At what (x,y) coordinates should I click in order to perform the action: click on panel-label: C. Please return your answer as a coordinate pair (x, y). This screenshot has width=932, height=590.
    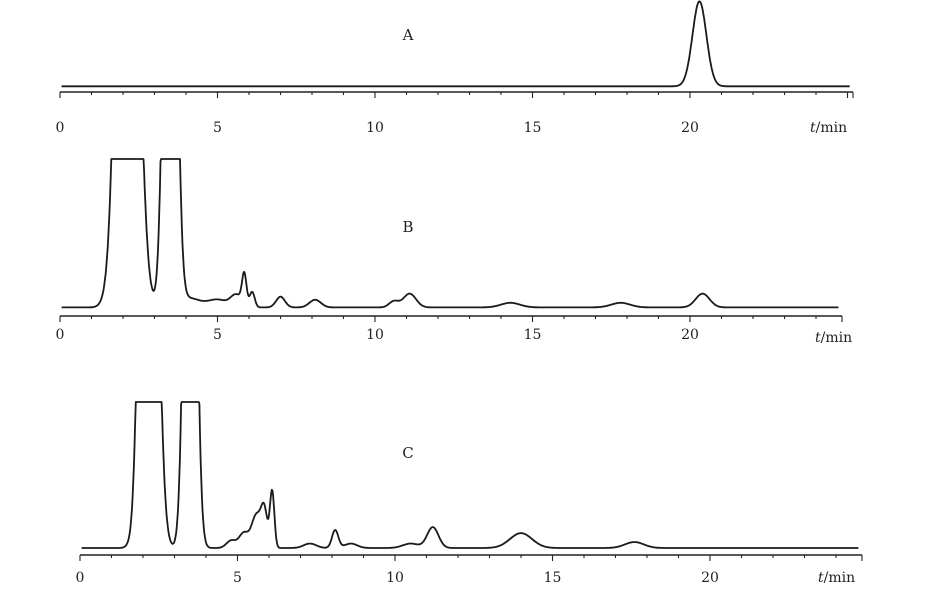
    Looking at the image, I should click on (407, 453).